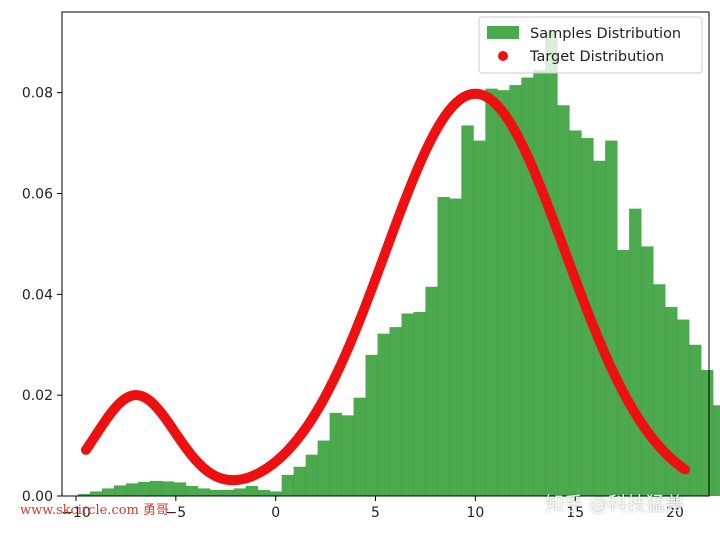 Image resolution: width=720 pixels, height=533 pixels. I want to click on legend-label-samples: Samples Distribution, so click(605, 34).